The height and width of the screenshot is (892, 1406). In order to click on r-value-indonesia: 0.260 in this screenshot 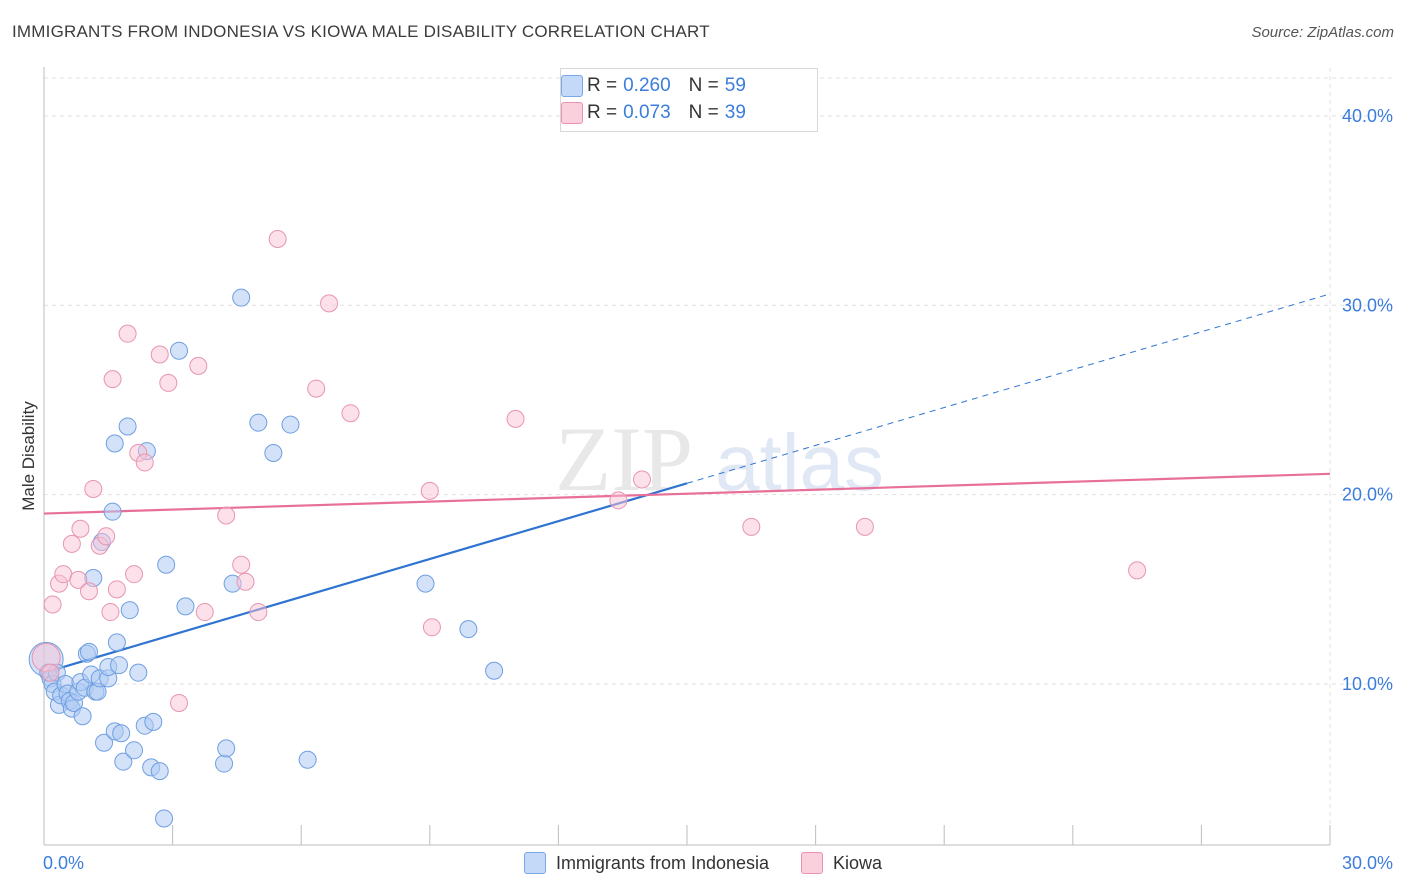, I will do `click(647, 85)`.